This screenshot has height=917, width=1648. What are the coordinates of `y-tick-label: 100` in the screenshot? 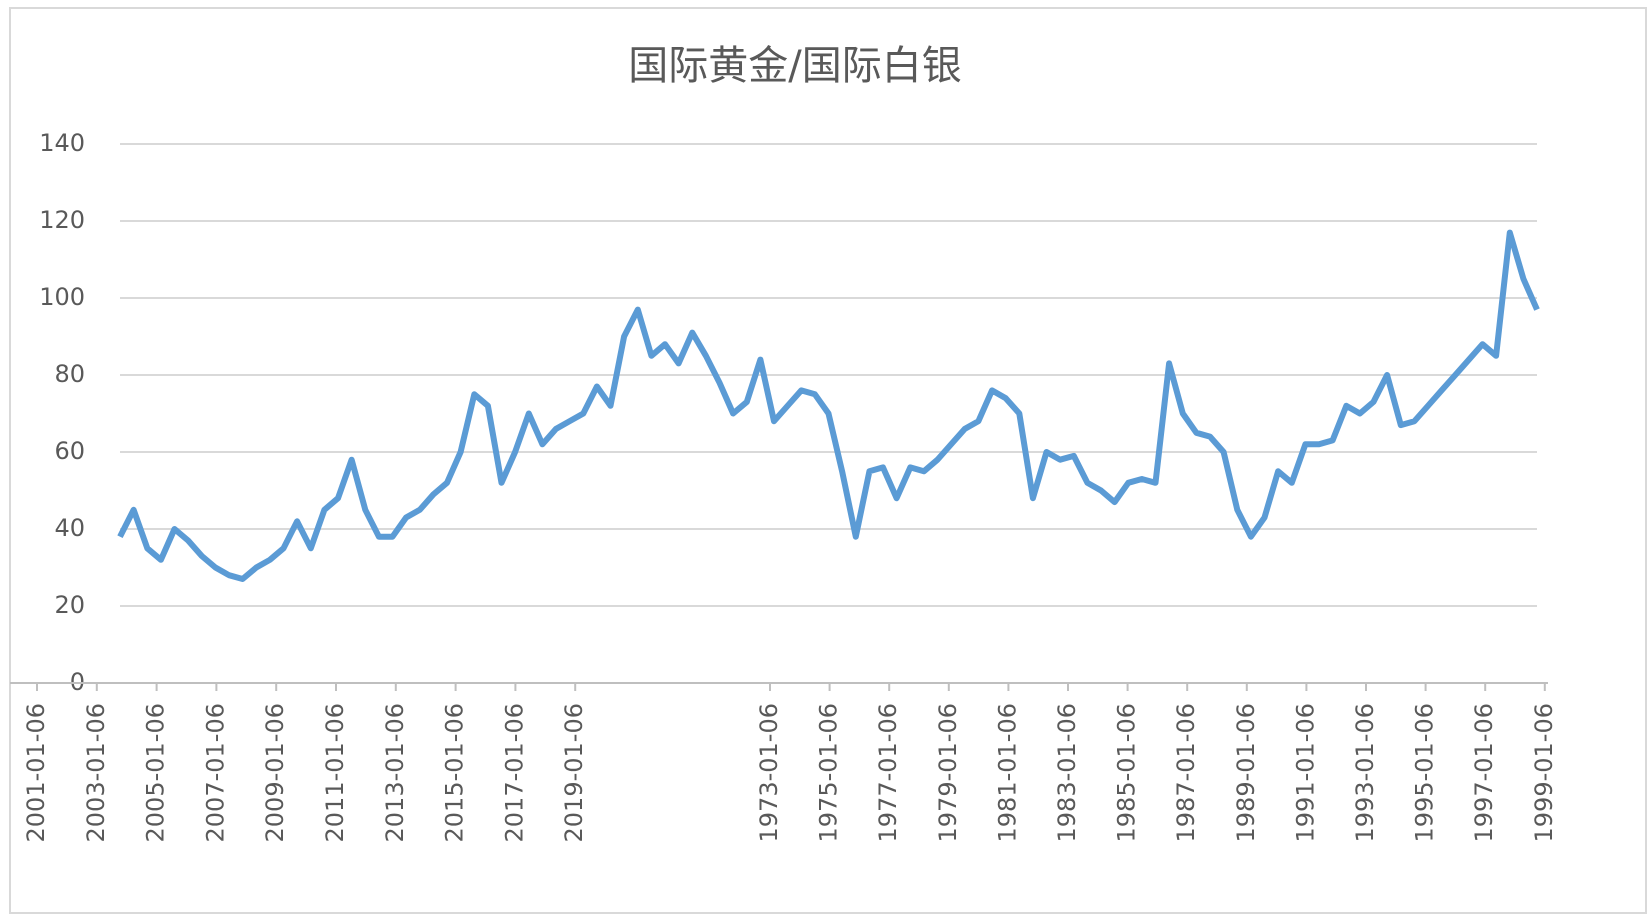 It's located at (62, 297).